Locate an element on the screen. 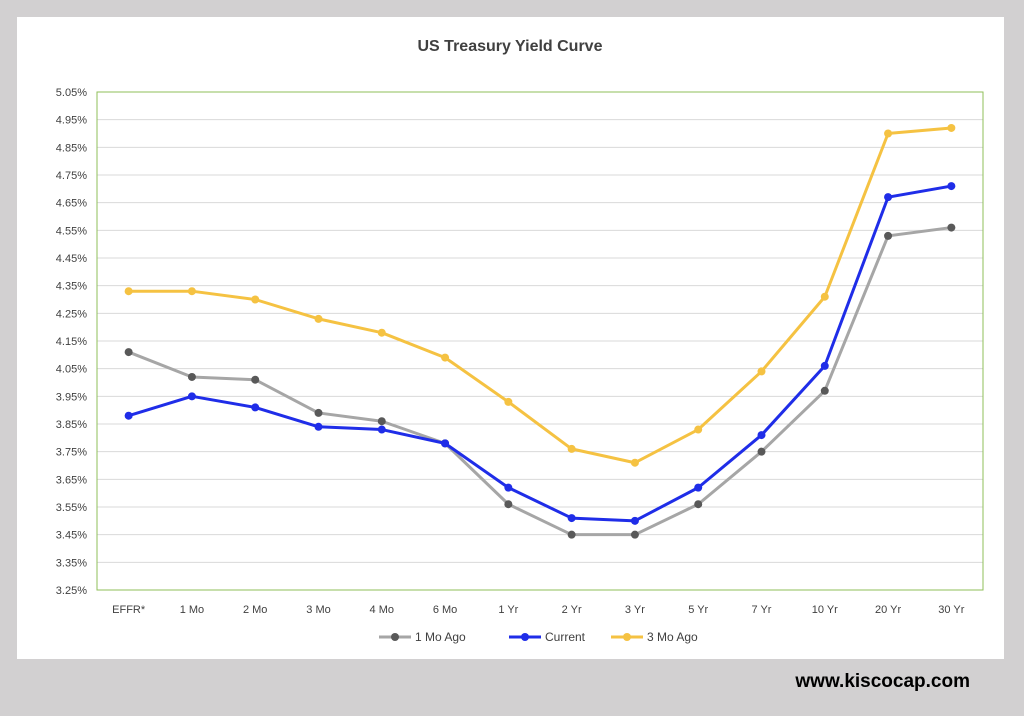 This screenshot has width=1024, height=716. y-tick-label: 4.65% is located at coordinates (71, 204).